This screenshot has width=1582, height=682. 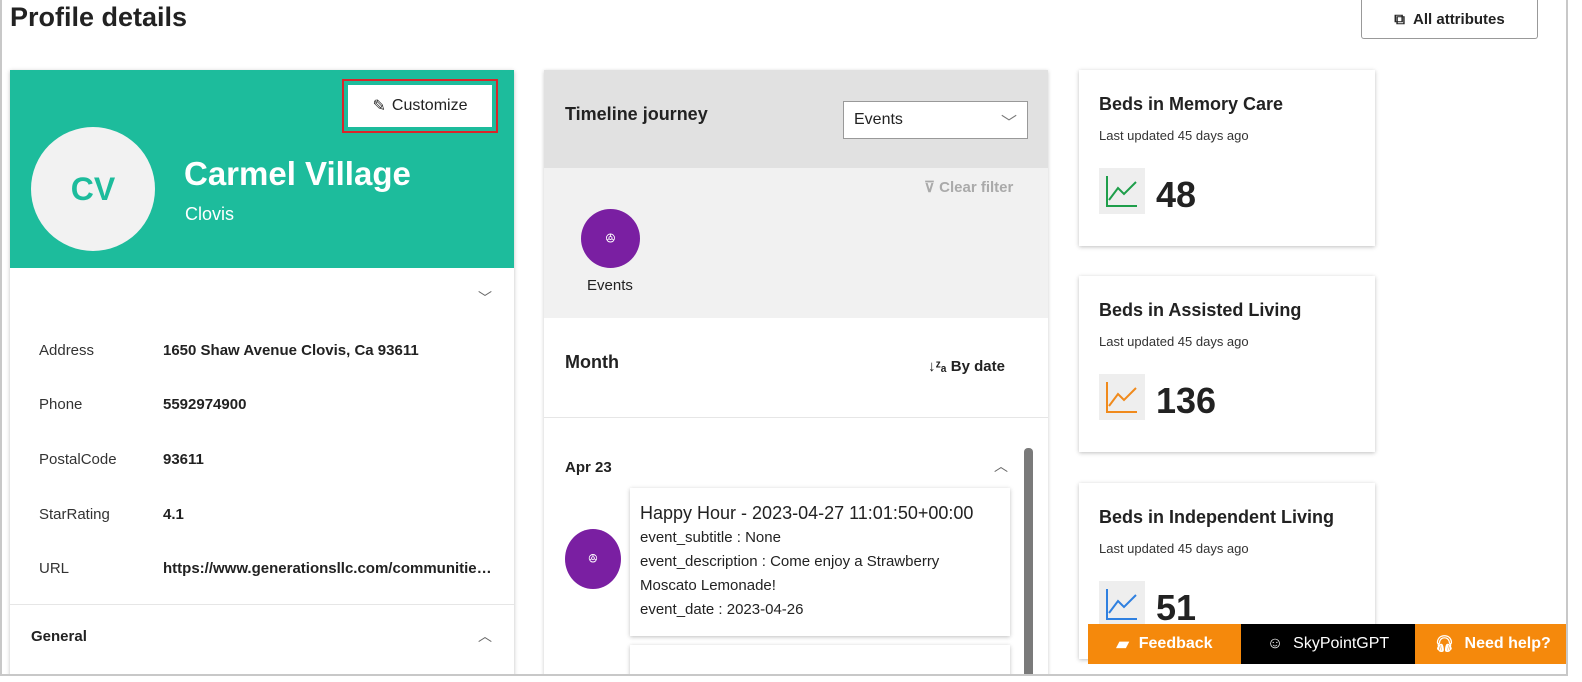 What do you see at coordinates (54, 568) in the screenshot?
I see `field-label: URL` at bounding box center [54, 568].